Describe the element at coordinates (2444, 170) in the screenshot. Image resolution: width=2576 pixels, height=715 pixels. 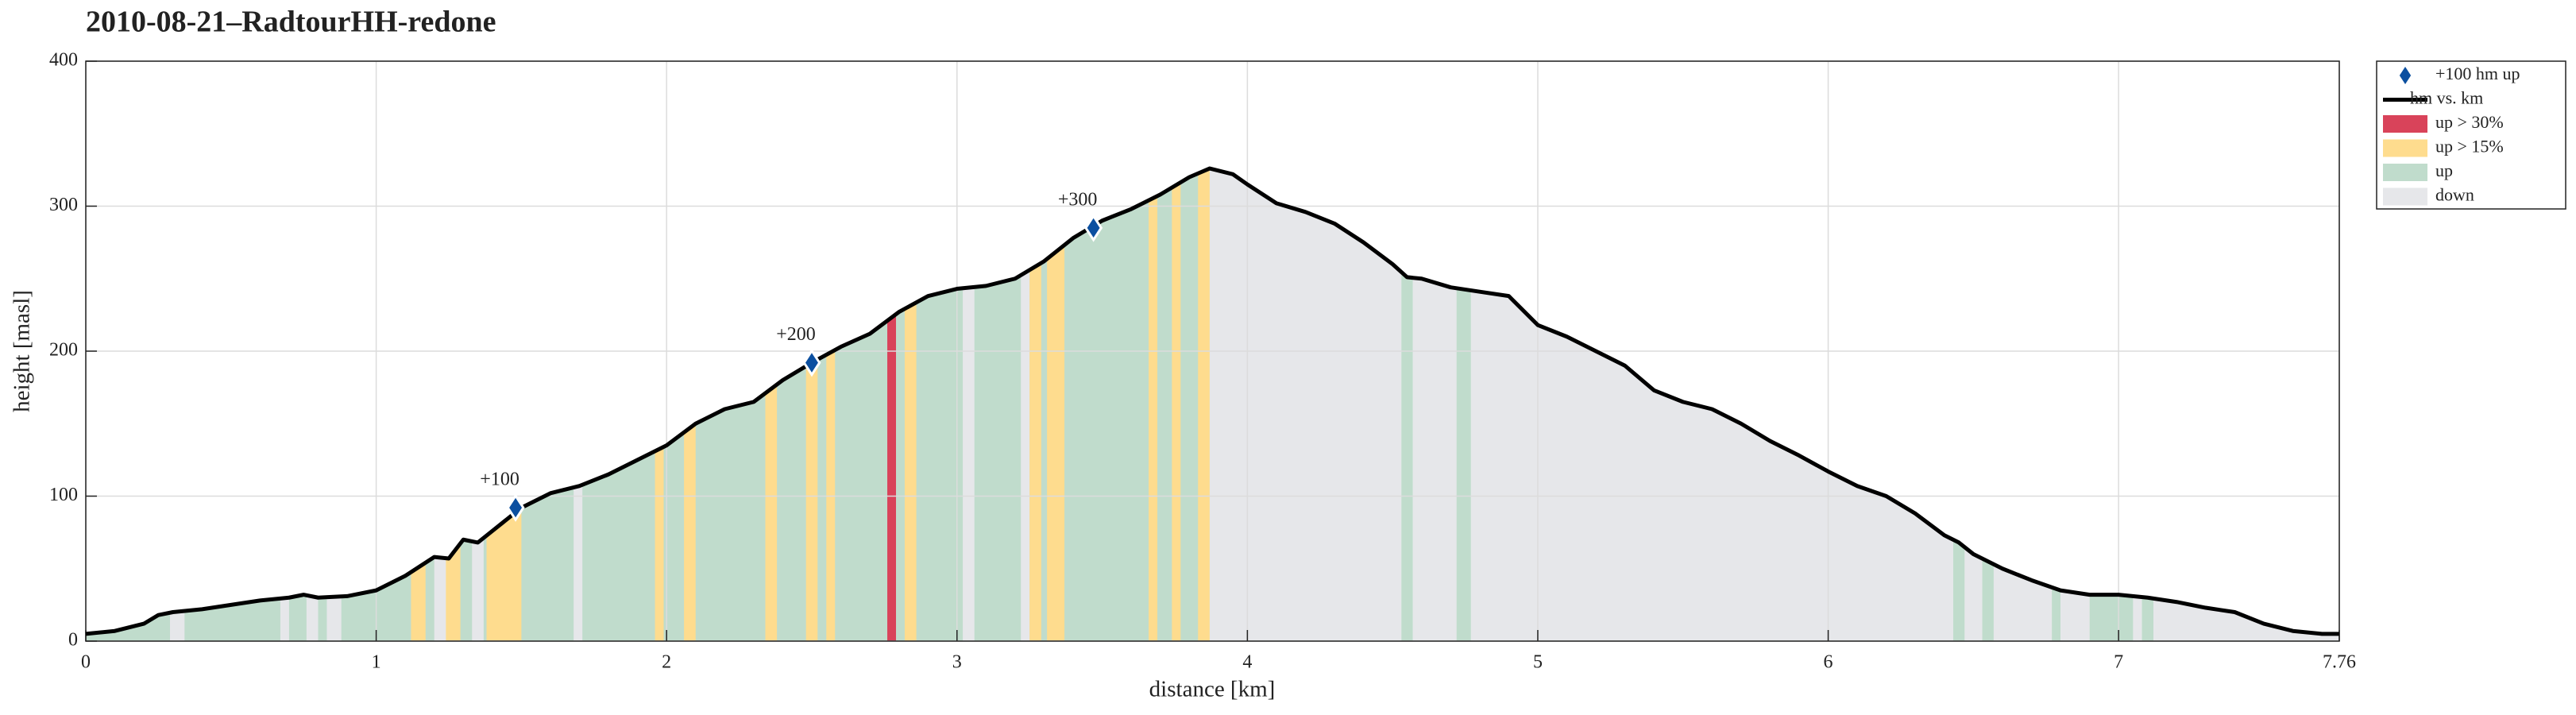
I see `legend-label: up` at that location.